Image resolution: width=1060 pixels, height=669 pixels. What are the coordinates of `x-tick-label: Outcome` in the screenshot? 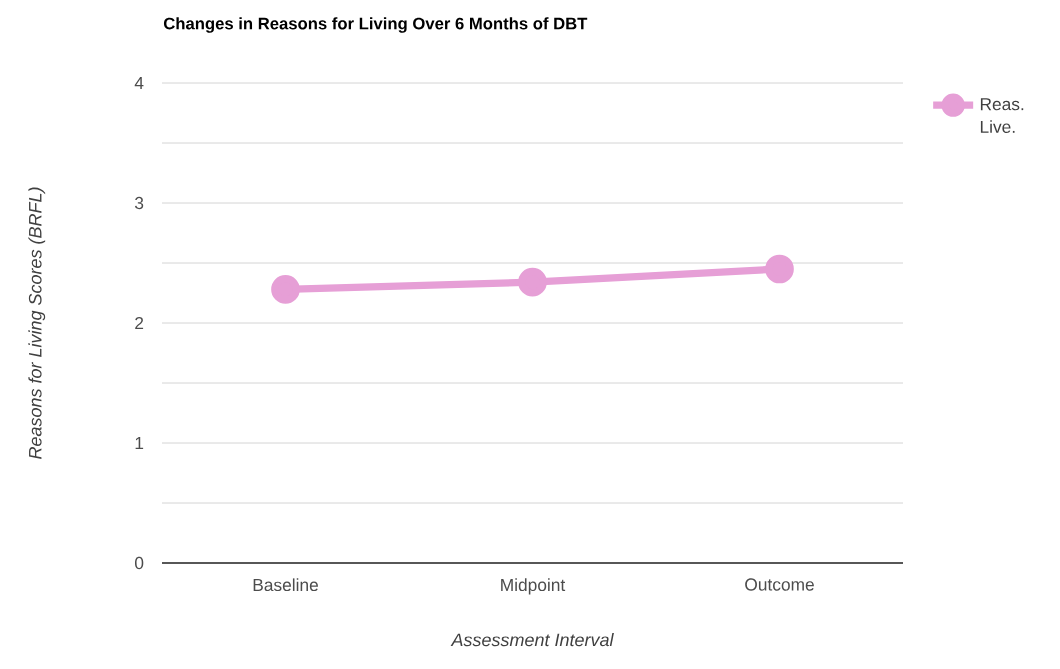 It's located at (779, 584).